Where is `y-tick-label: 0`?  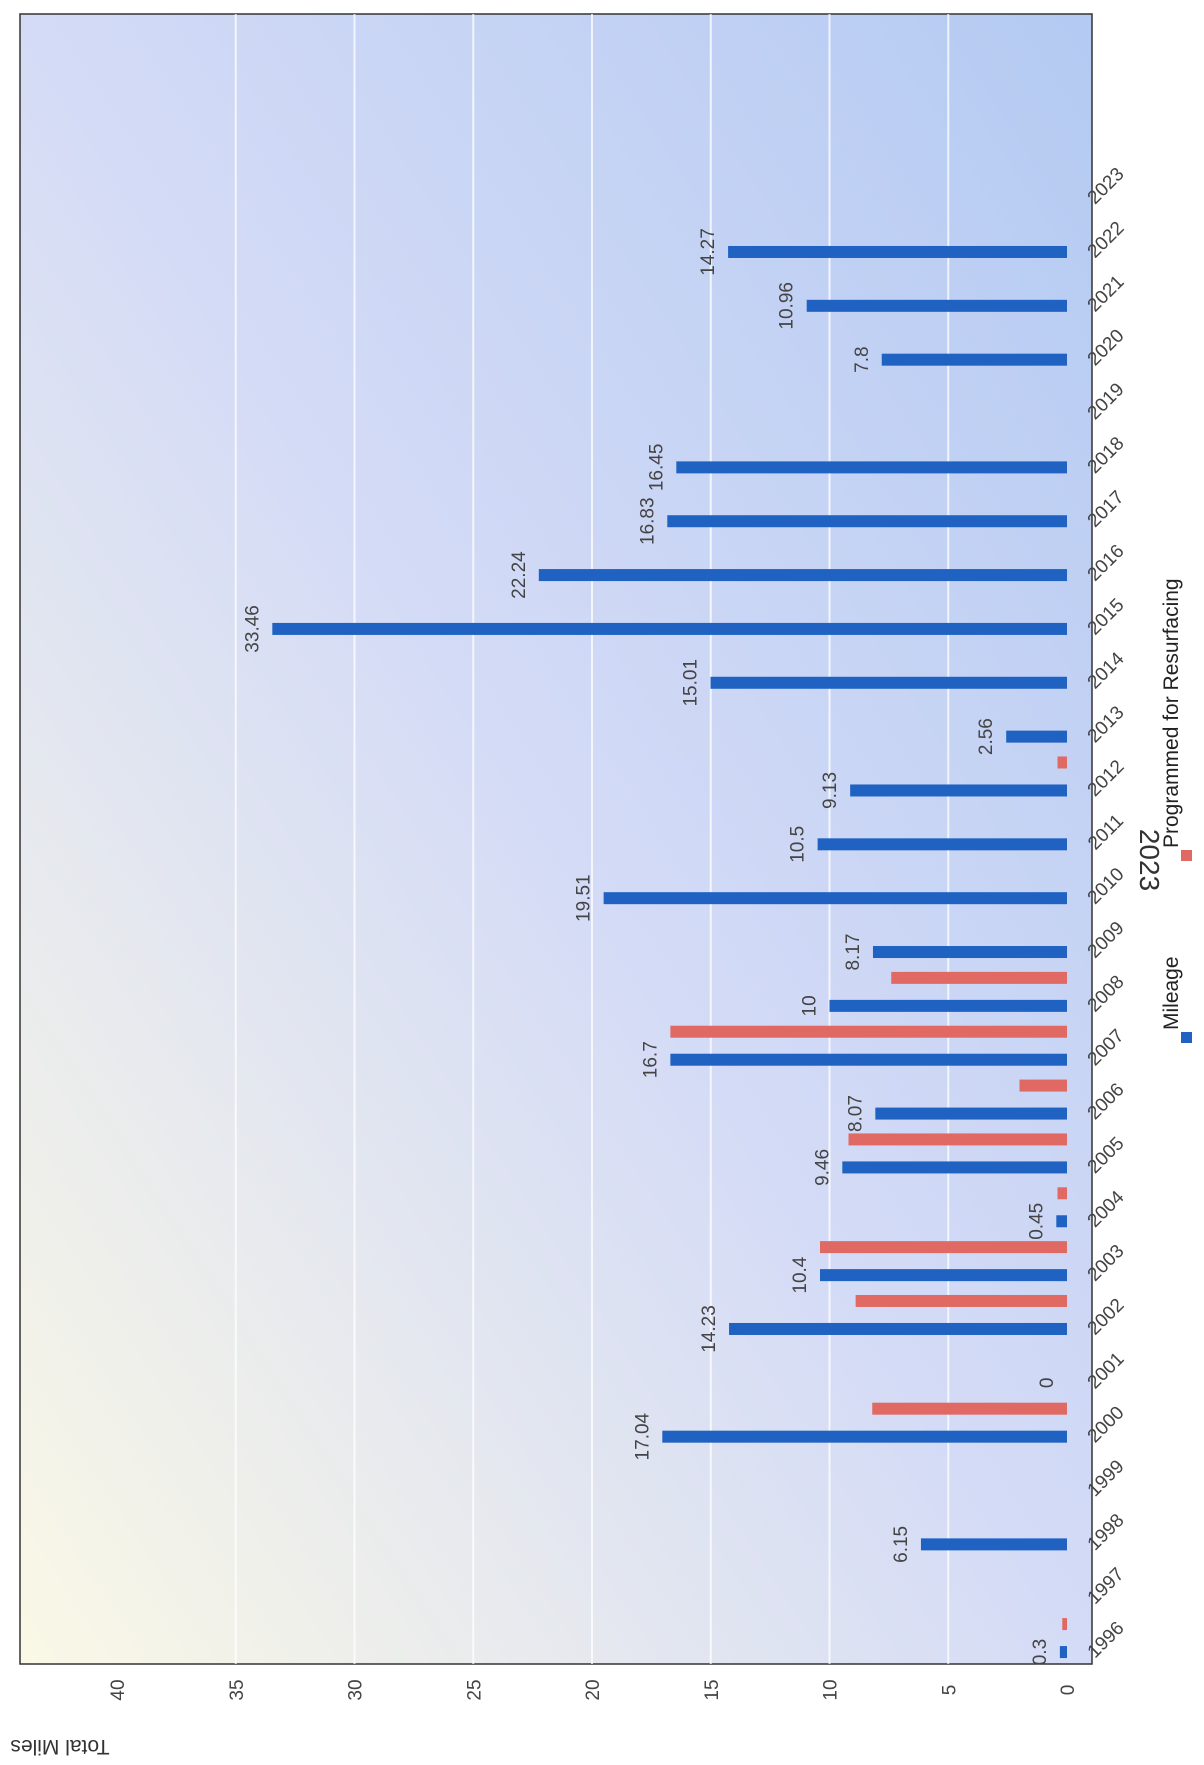
y-tick-label: 0 is located at coordinates (1068, 1690).